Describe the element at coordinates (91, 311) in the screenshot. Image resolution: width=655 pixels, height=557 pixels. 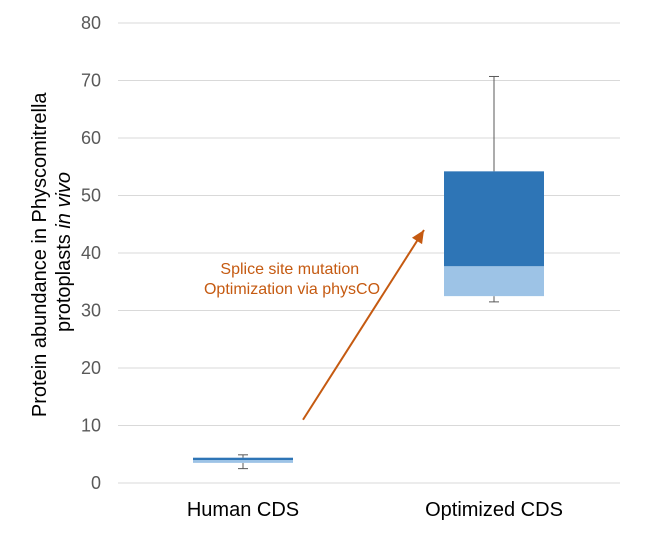
I see `y-tick-label-30: 30` at that location.